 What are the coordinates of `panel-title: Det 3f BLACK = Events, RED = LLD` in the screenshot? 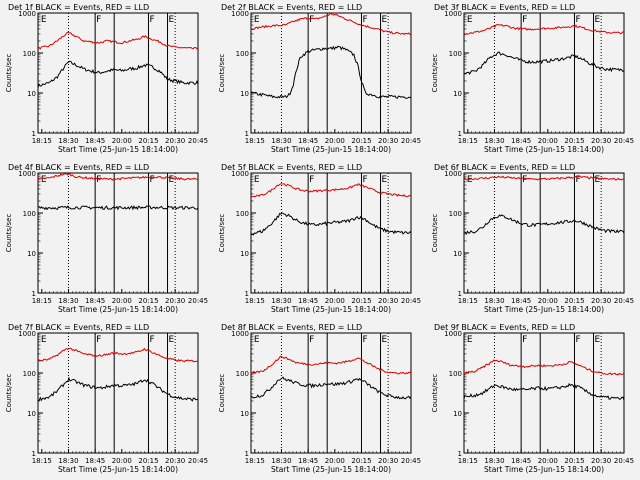 It's located at (504, 7).